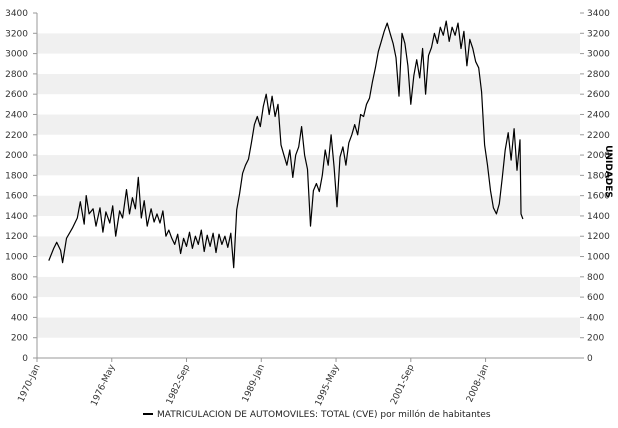  I want to click on y-tick-label-right: 3000, so click(598, 55).